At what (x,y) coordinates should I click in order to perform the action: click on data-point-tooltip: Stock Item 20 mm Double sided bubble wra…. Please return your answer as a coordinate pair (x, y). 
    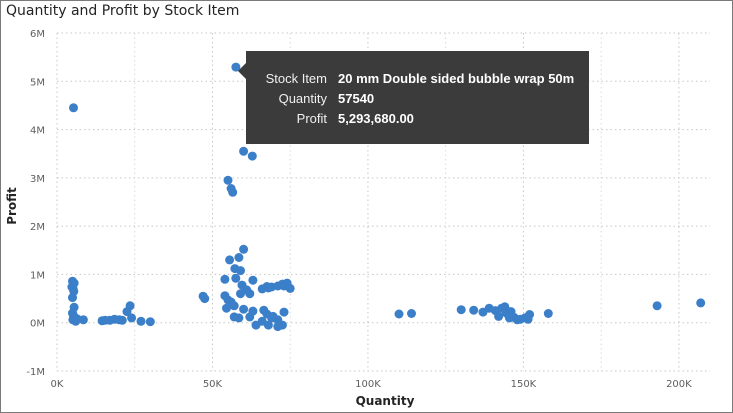
    Looking at the image, I should click on (413, 97).